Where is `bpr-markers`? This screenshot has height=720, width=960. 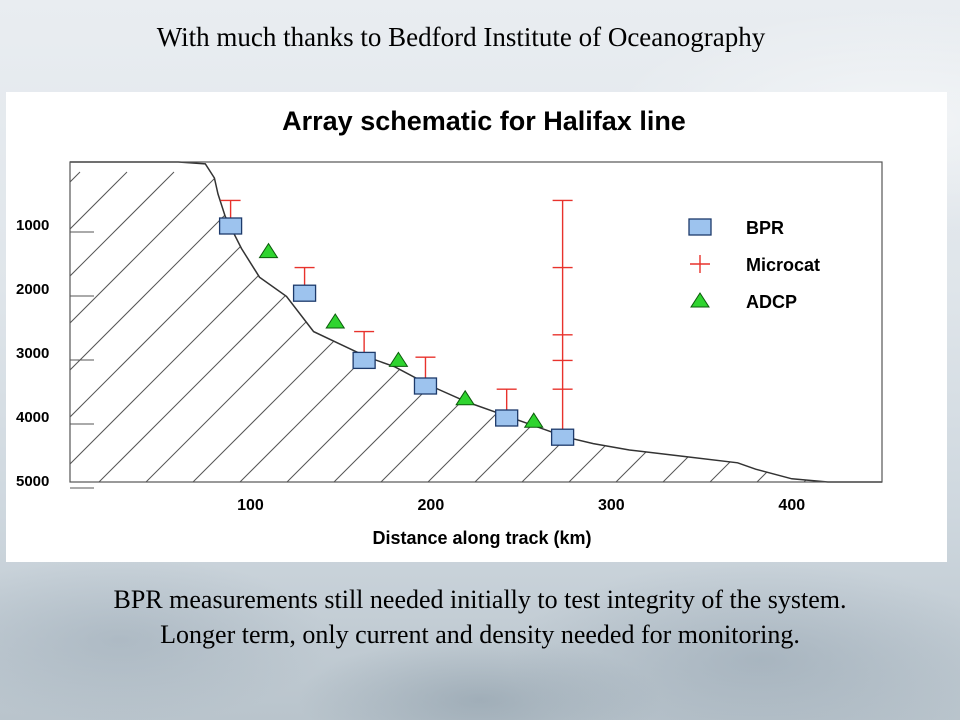 bpr-markers is located at coordinates (396, 331).